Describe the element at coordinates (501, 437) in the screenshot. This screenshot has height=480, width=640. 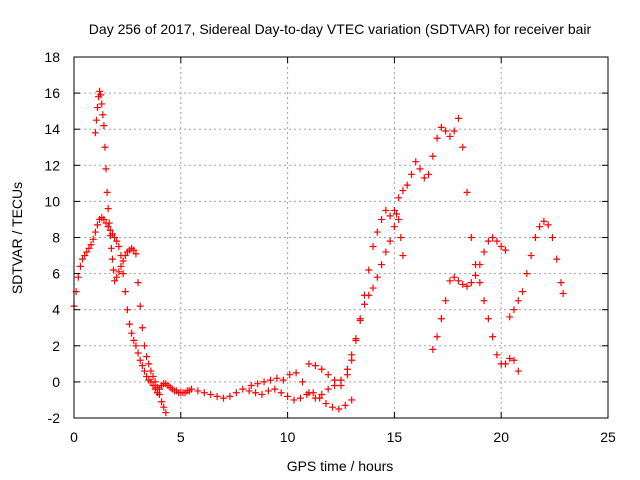
I see `x-tick-label: 20` at that location.